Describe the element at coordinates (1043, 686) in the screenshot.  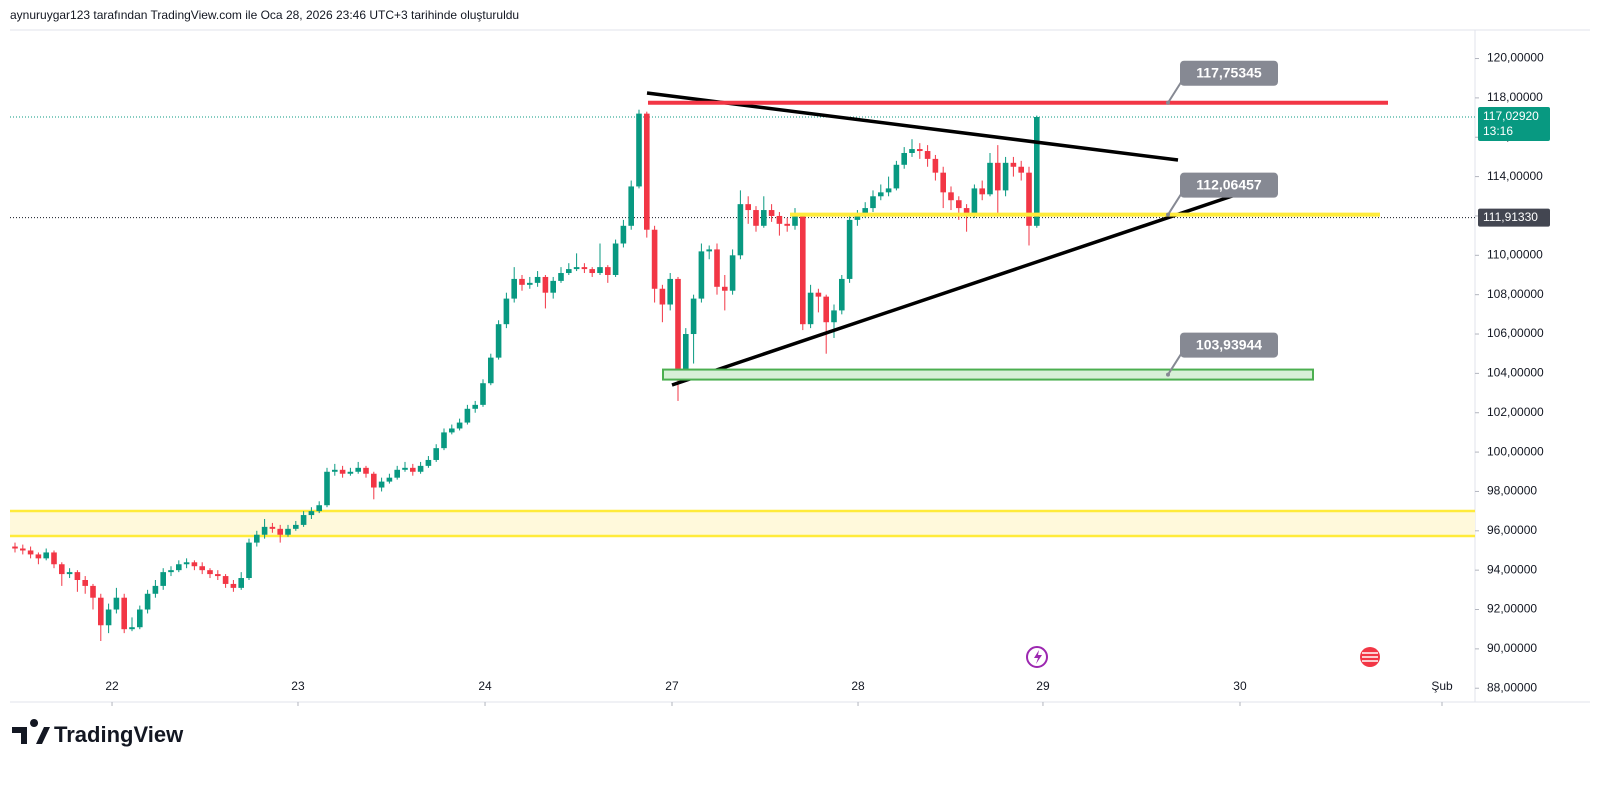
I see `x-tick-label: 29` at that location.